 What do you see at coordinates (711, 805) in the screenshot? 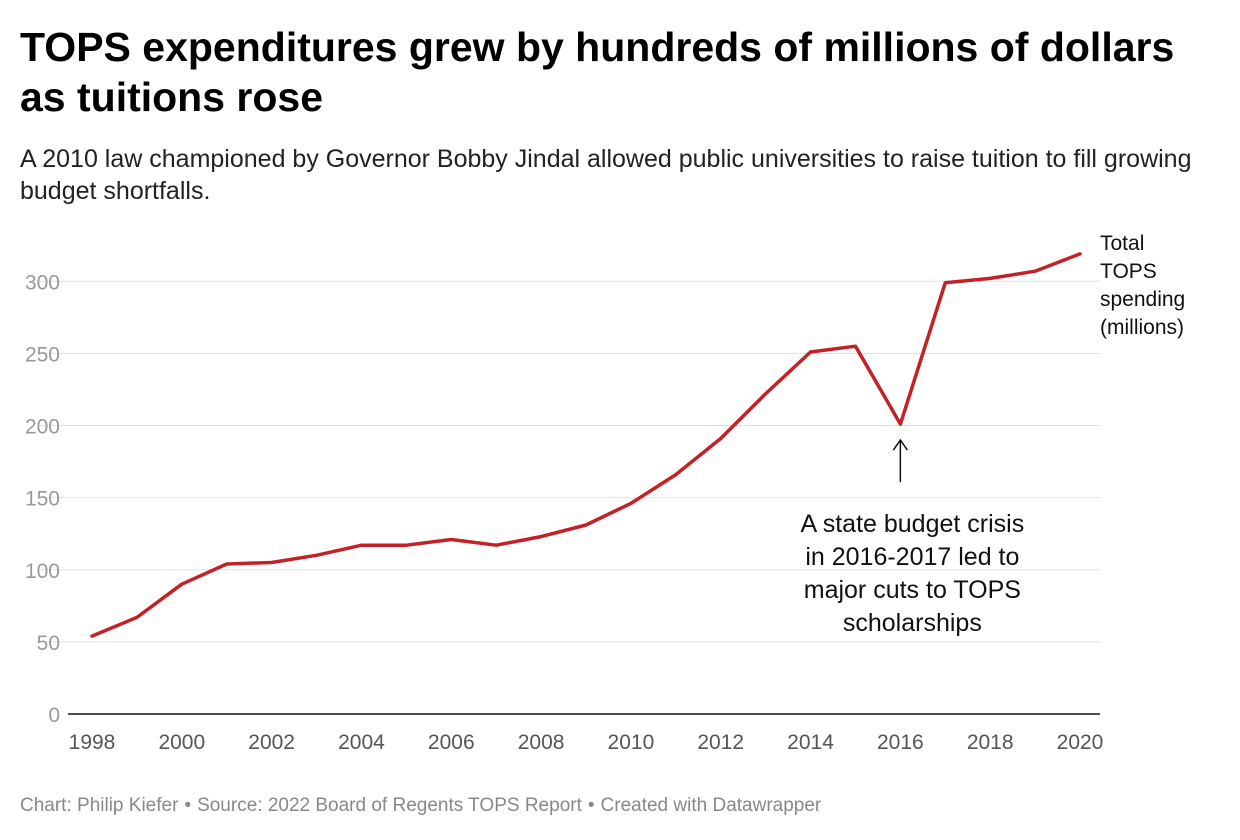
I see `created-with-note: Created with Datawrapper` at bounding box center [711, 805].